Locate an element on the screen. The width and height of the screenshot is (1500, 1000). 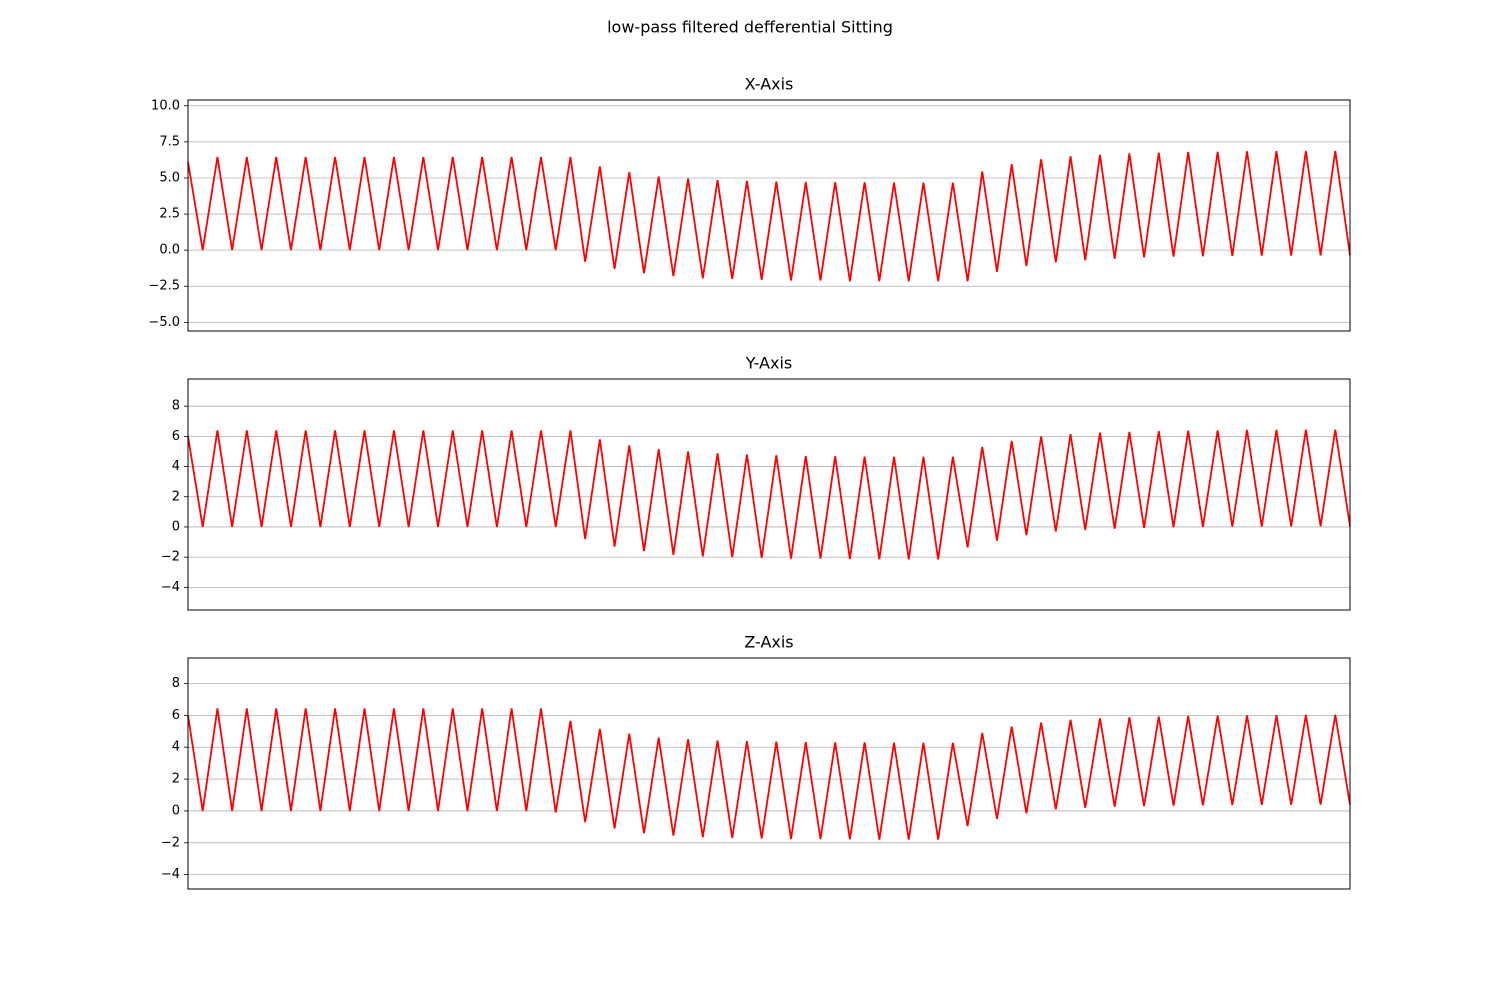
subplot-title: X-Axis is located at coordinates (769, 84).